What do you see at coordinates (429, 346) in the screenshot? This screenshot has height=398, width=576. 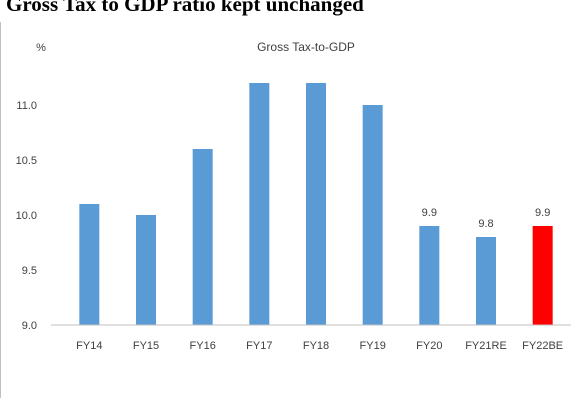 I see `x-tick-label: FY20` at bounding box center [429, 346].